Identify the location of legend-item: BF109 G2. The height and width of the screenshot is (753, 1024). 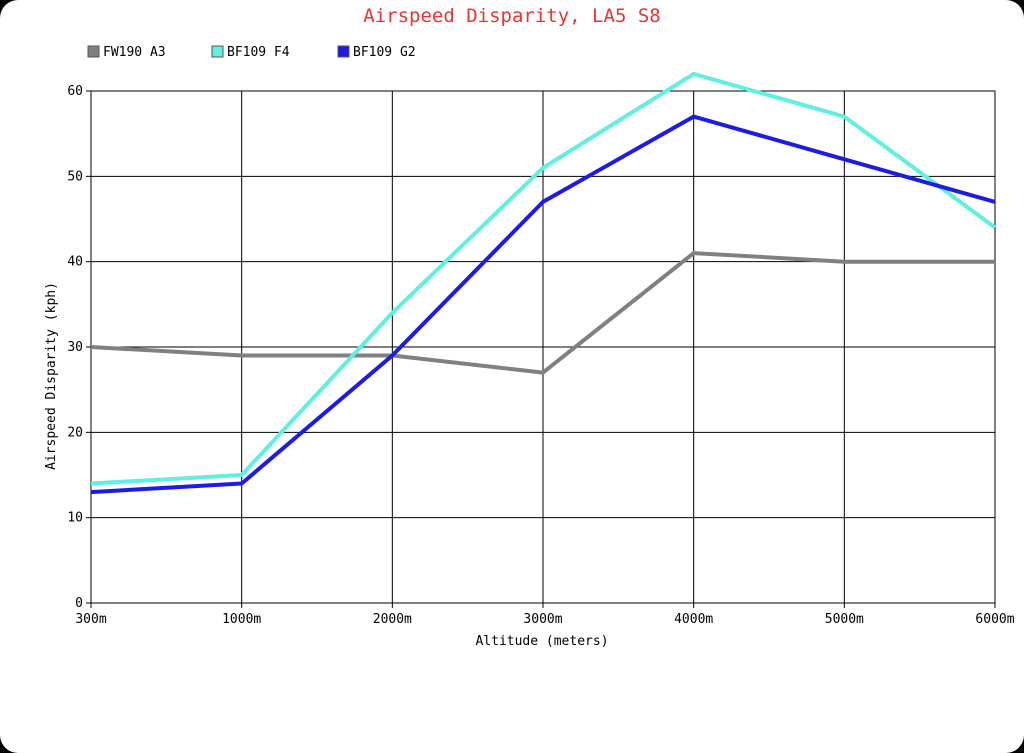
(376, 52).